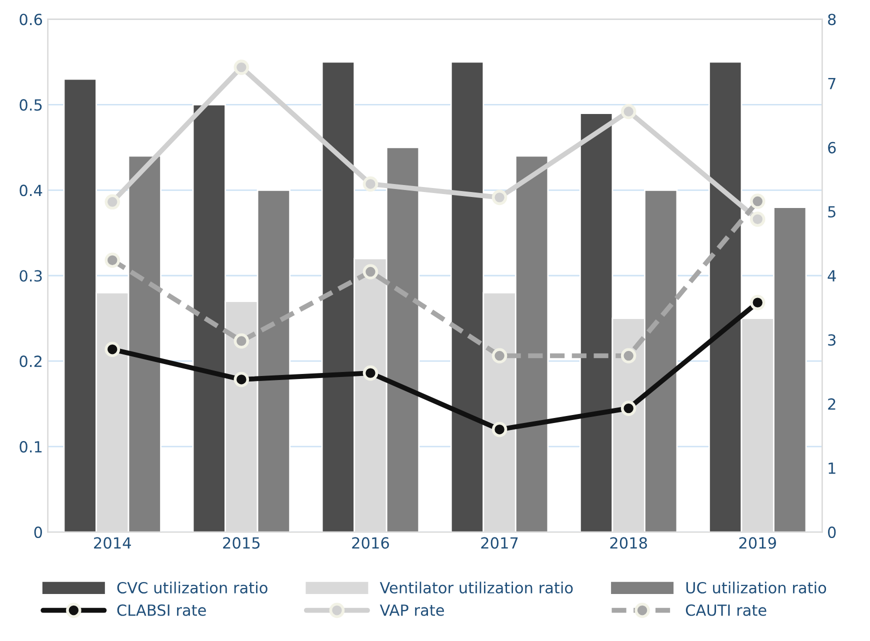  What do you see at coordinates (832, 532) in the screenshot?
I see `y2-tick-label: 0` at bounding box center [832, 532].